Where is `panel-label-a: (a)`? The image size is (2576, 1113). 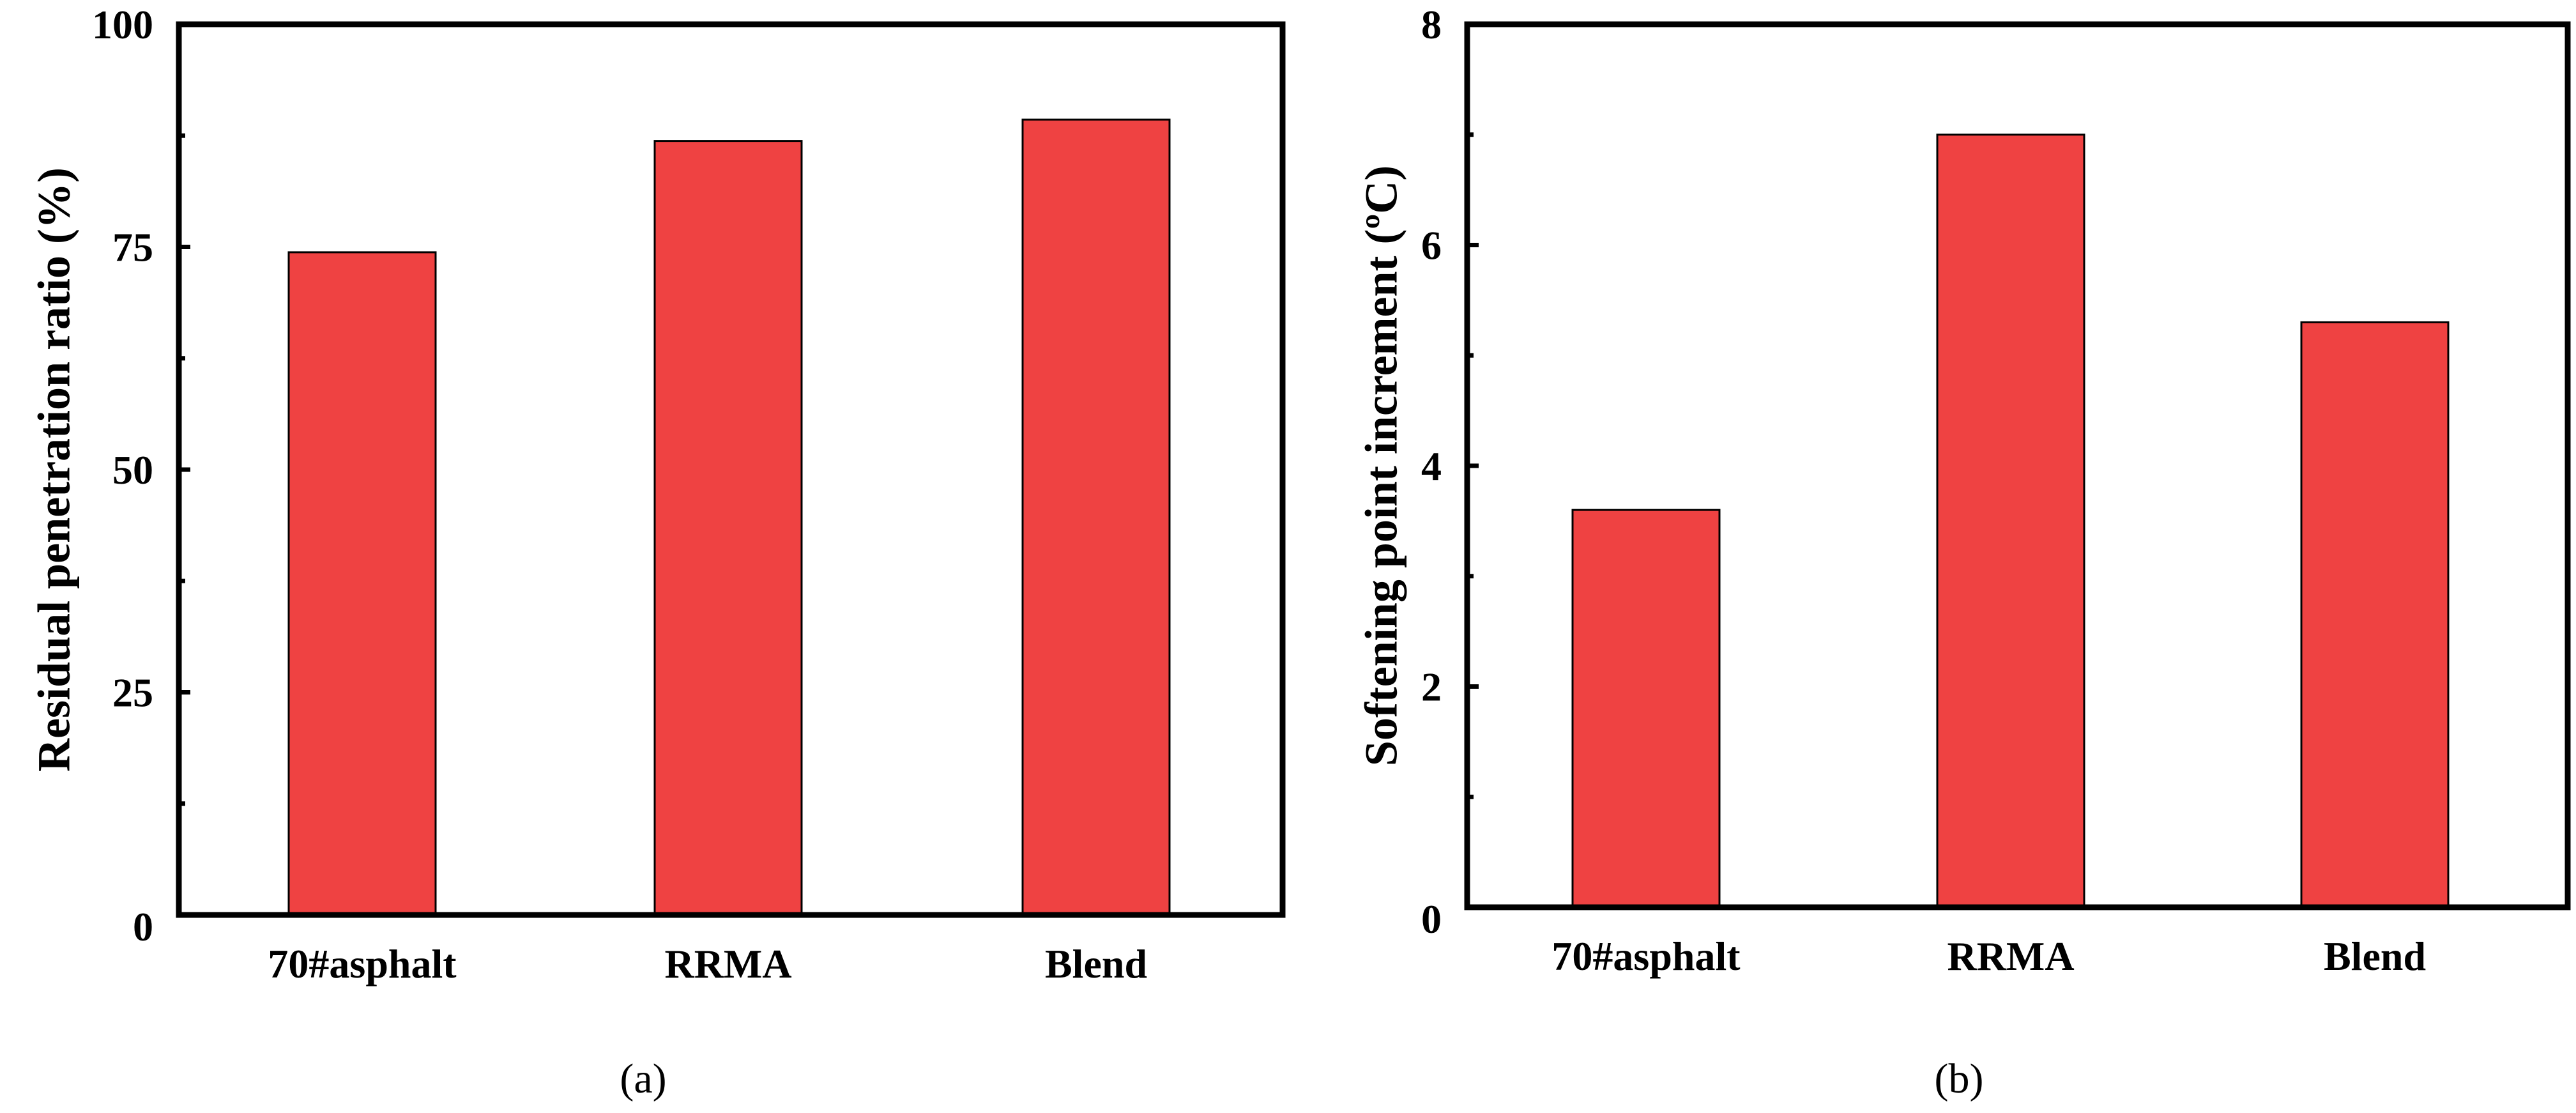
panel-label-a: (a) is located at coordinates (643, 1078).